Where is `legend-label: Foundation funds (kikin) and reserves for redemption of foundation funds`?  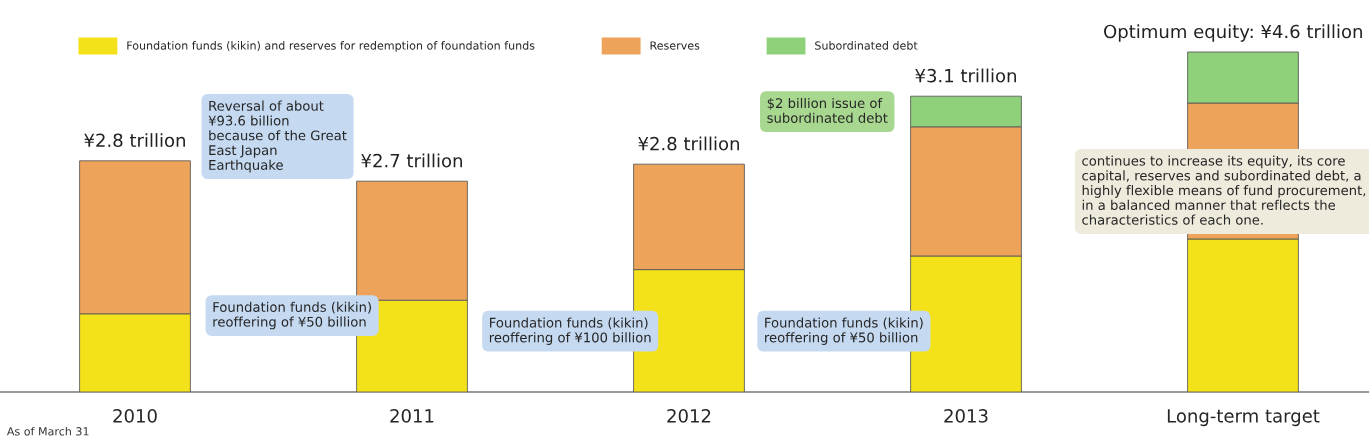 legend-label: Foundation funds (kikin) and reserves for redemption of foundation funds is located at coordinates (331, 46).